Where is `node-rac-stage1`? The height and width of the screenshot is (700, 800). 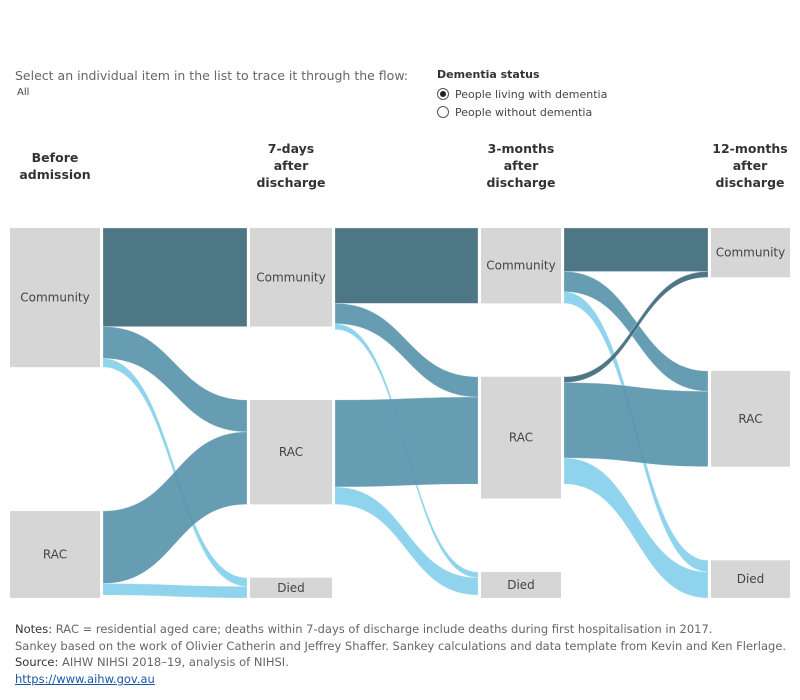 node-rac-stage1 is located at coordinates (291, 452).